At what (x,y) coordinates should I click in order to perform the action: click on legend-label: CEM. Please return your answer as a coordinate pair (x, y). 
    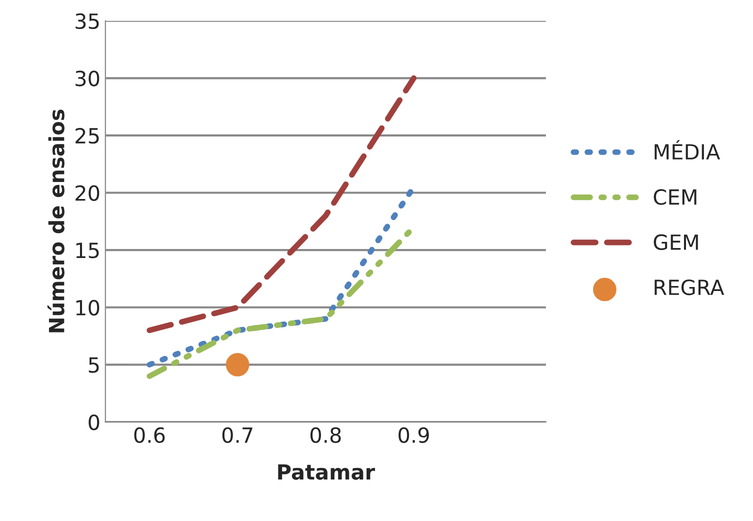
    Looking at the image, I should click on (675, 197).